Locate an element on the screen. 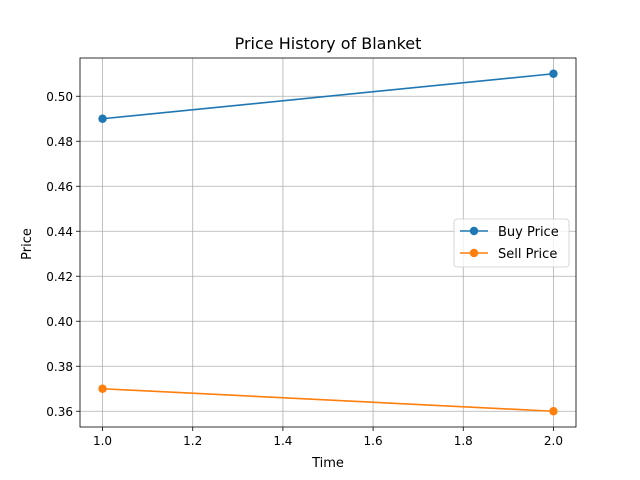 This screenshot has height=480, width=640. x-tick-label: 1.8 is located at coordinates (463, 441).